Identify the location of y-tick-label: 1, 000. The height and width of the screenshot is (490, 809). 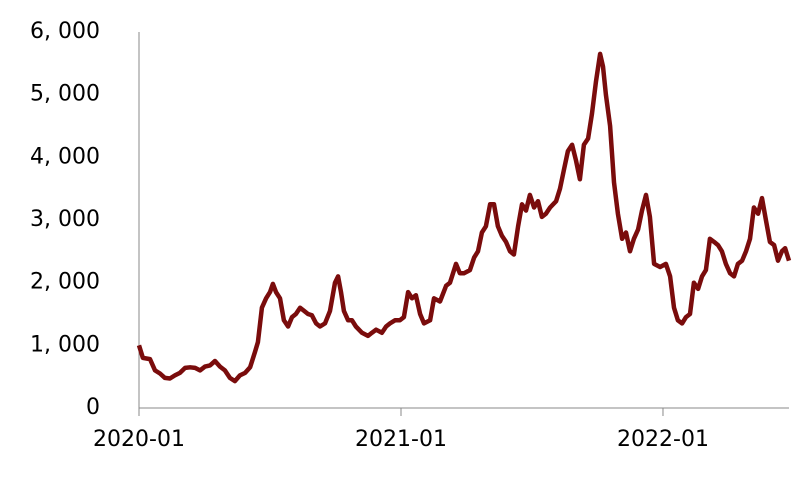
(65, 344).